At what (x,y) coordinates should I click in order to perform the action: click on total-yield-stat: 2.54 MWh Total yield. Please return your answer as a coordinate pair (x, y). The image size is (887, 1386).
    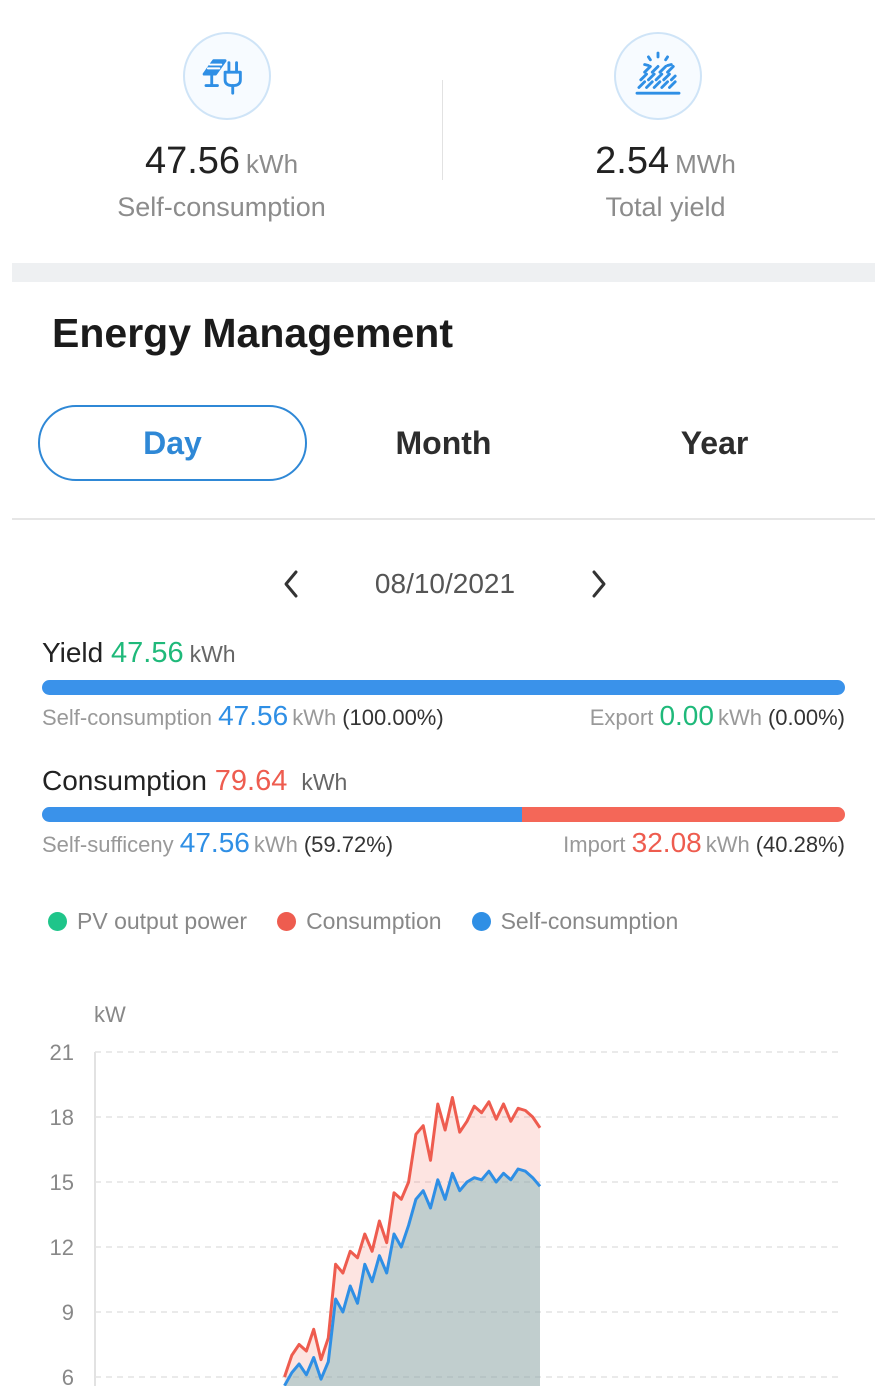
    Looking at the image, I should click on (665, 131).